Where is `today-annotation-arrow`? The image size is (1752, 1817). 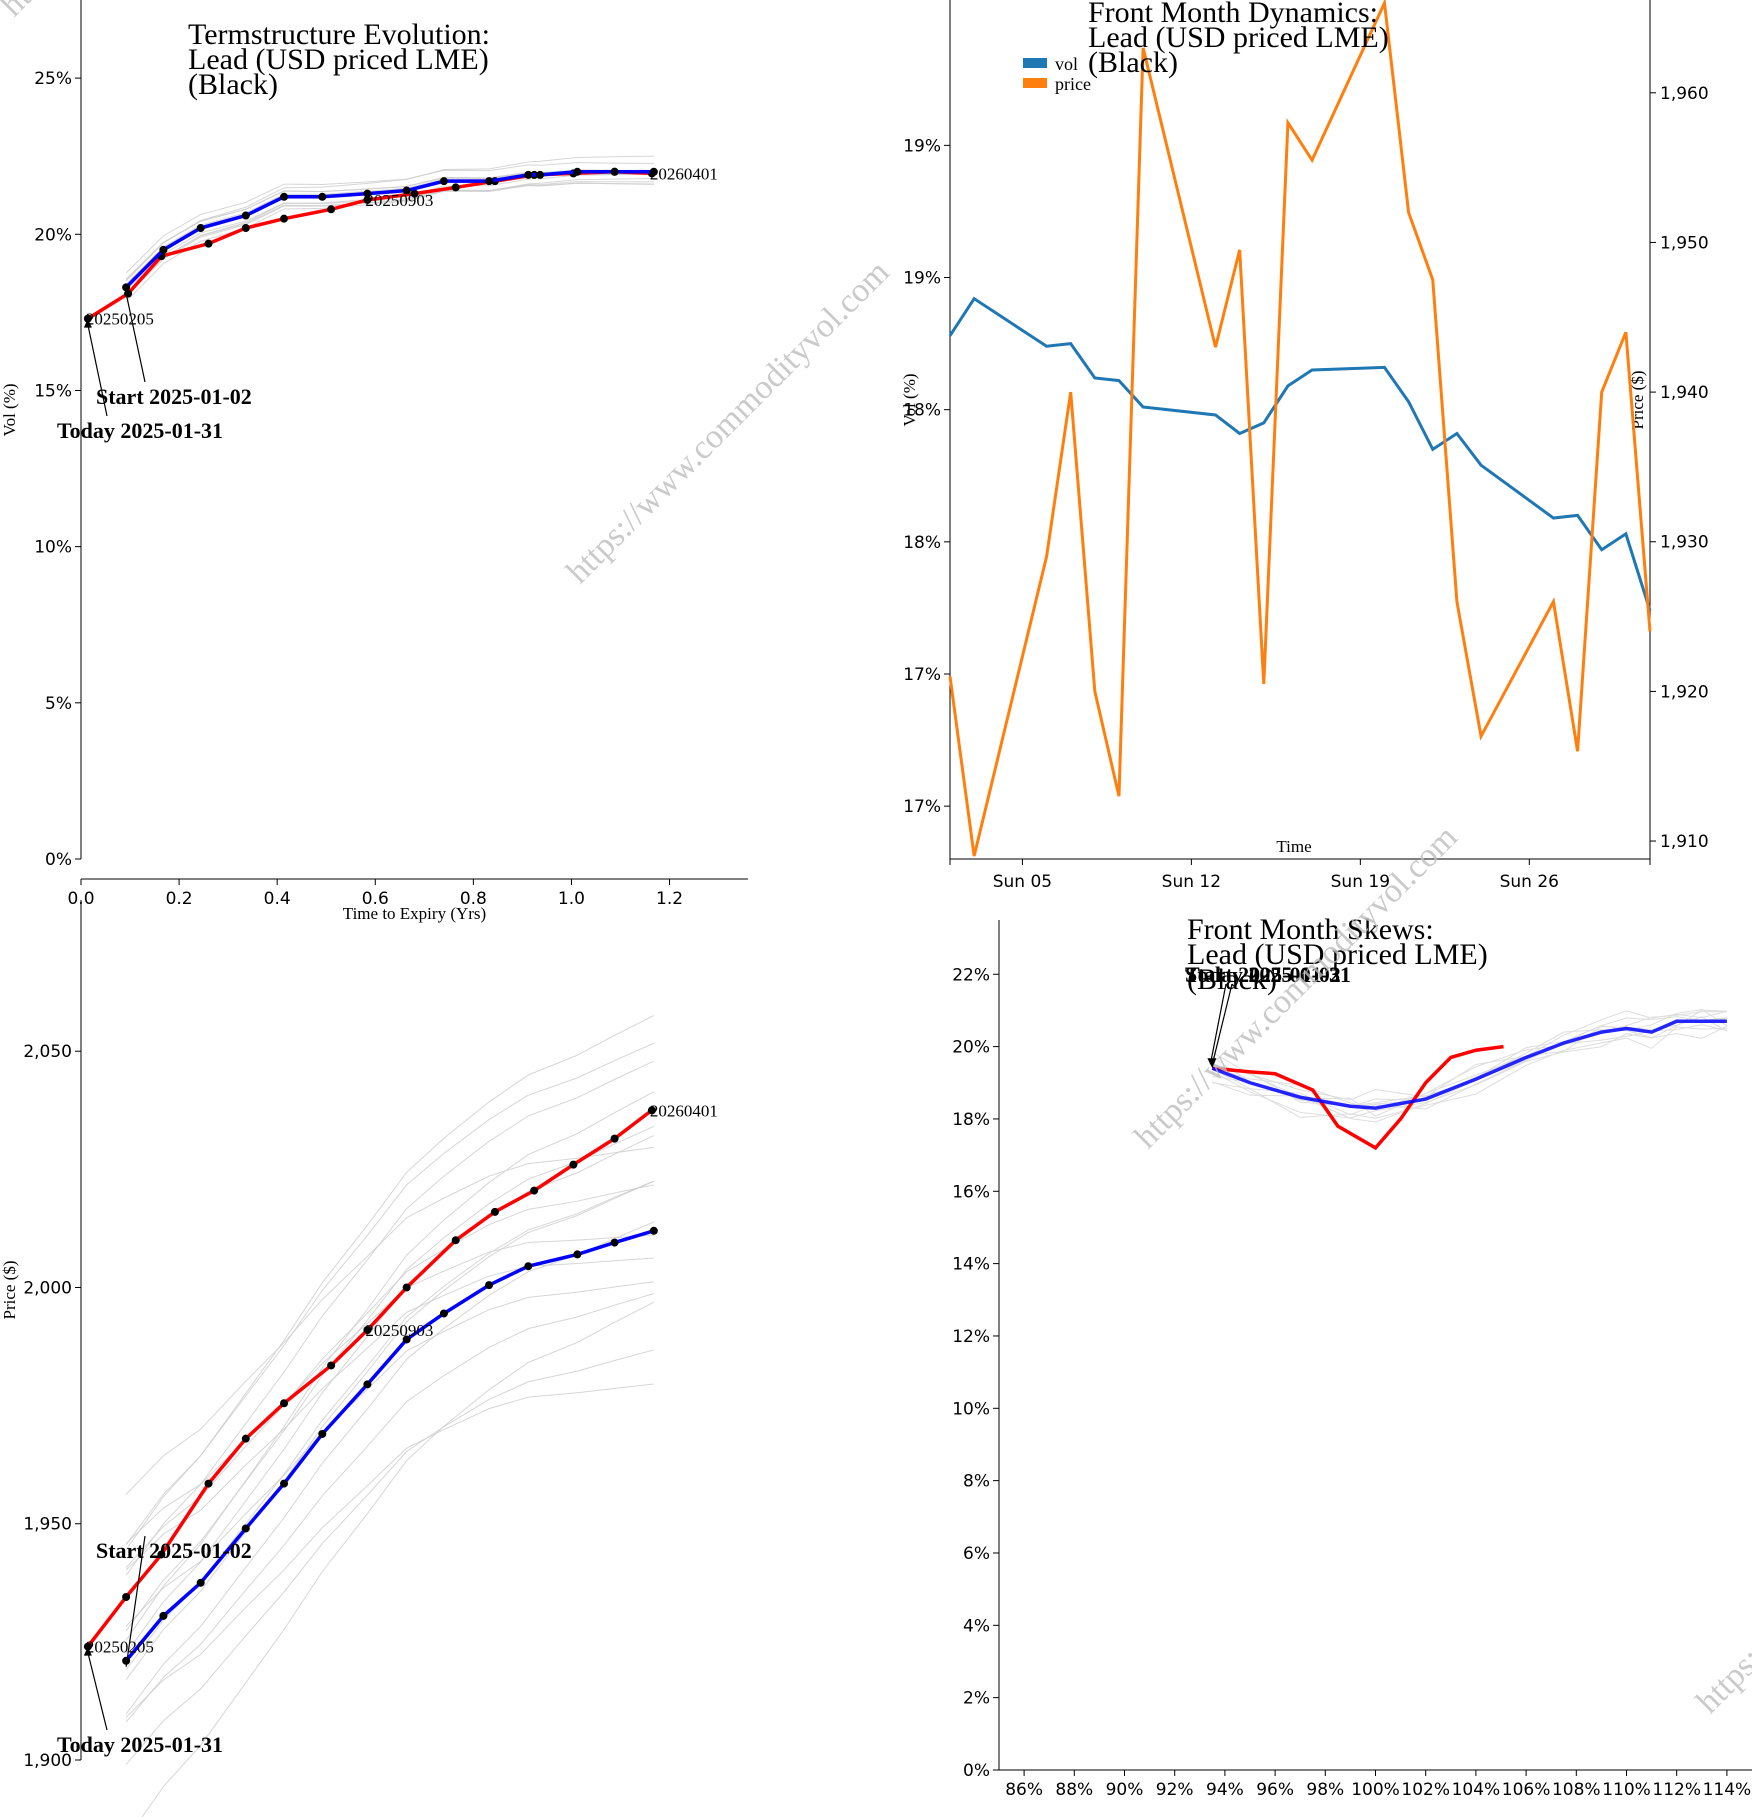 today-annotation-arrow is located at coordinates (1218, 1024).